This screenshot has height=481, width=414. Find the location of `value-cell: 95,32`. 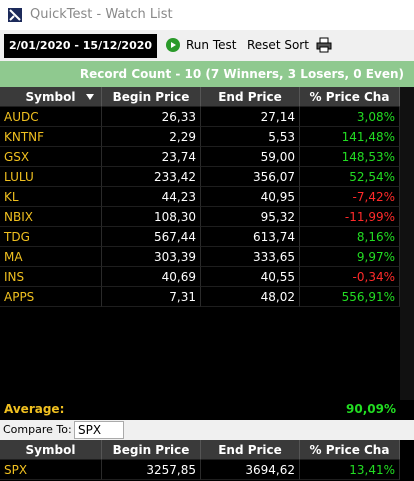

value-cell: 95,32 is located at coordinates (250, 217).